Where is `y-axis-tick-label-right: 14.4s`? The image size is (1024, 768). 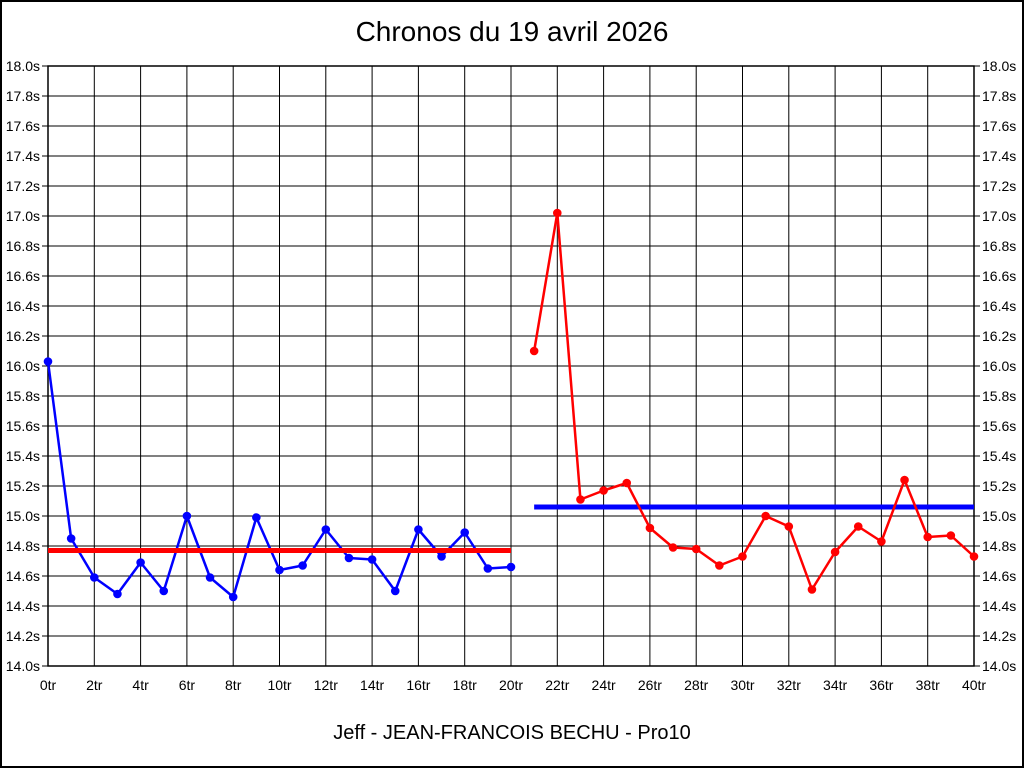
y-axis-tick-label-right: 14.4s is located at coordinates (999, 606).